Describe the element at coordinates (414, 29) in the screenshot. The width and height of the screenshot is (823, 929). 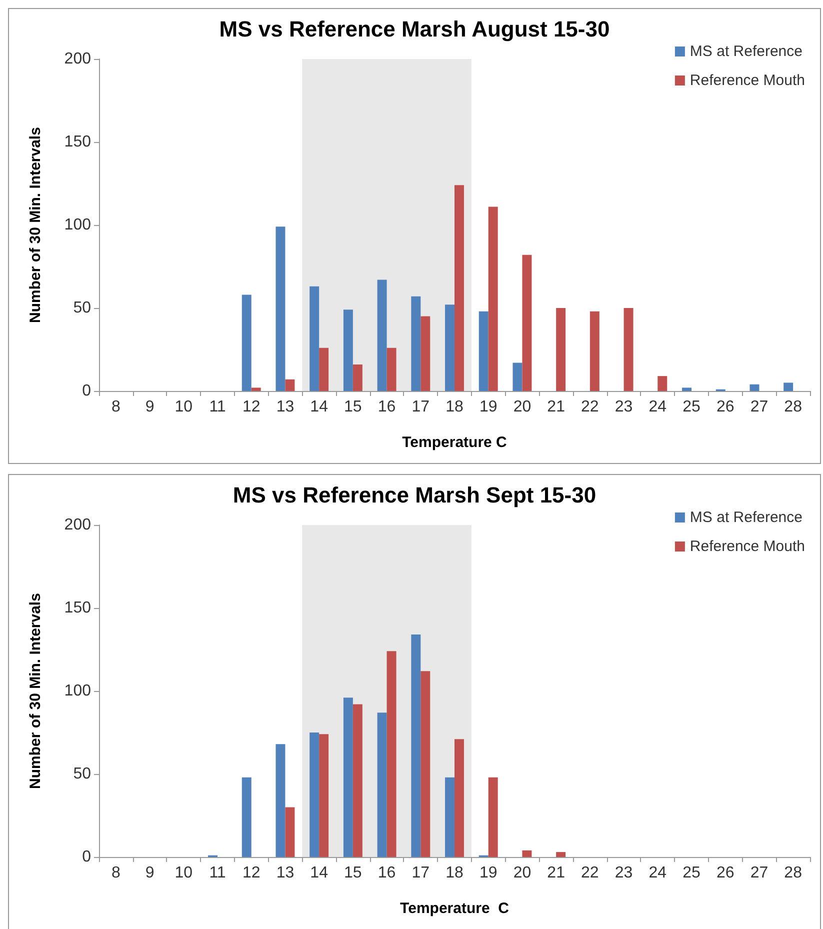
I see `chart-title: MS vs Reference Marsh August 15-30` at that location.